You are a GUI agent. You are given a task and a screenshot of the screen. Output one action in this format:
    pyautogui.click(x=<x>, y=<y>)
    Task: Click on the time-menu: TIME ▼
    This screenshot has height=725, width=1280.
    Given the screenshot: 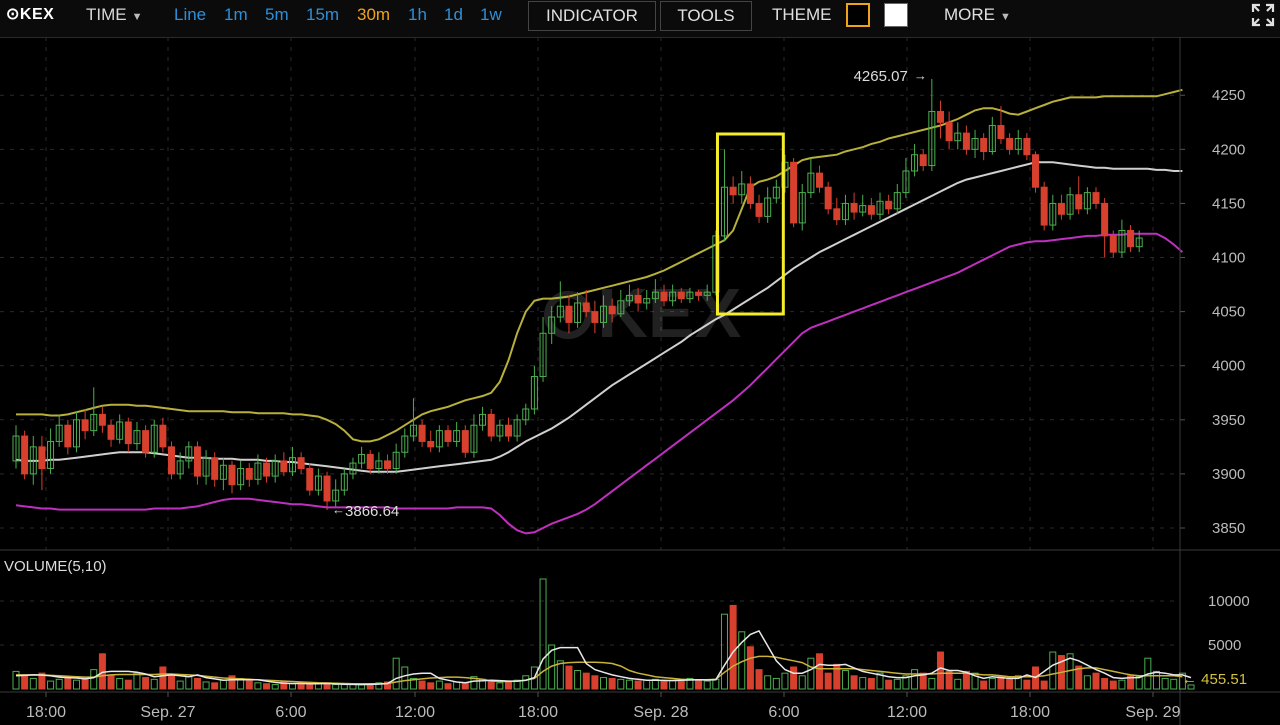 What is the action you would take?
    pyautogui.click(x=114, y=15)
    